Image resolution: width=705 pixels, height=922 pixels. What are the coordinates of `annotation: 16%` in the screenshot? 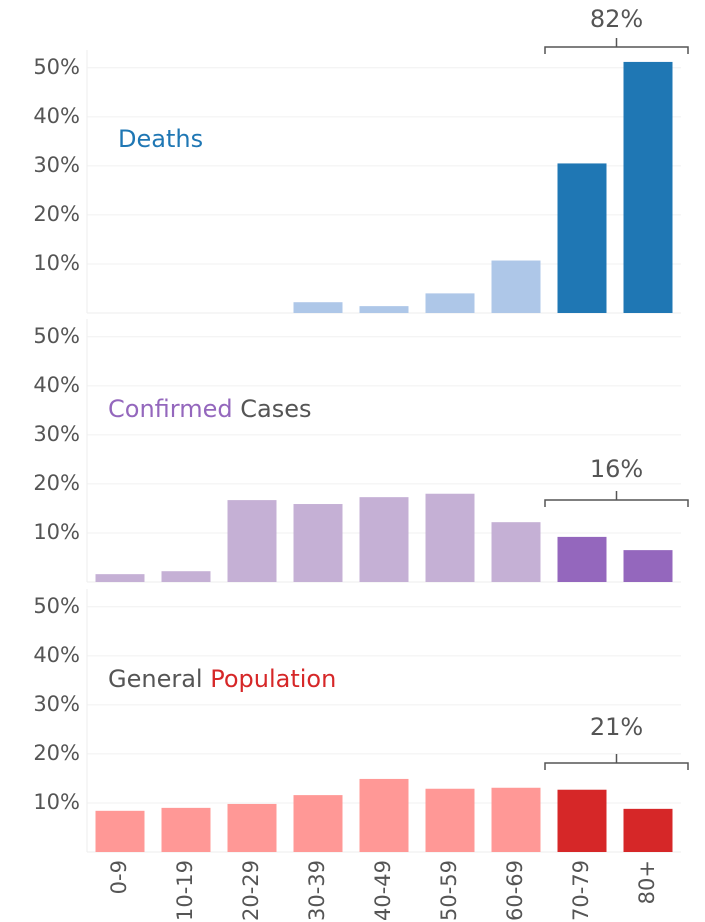 It's located at (616, 469).